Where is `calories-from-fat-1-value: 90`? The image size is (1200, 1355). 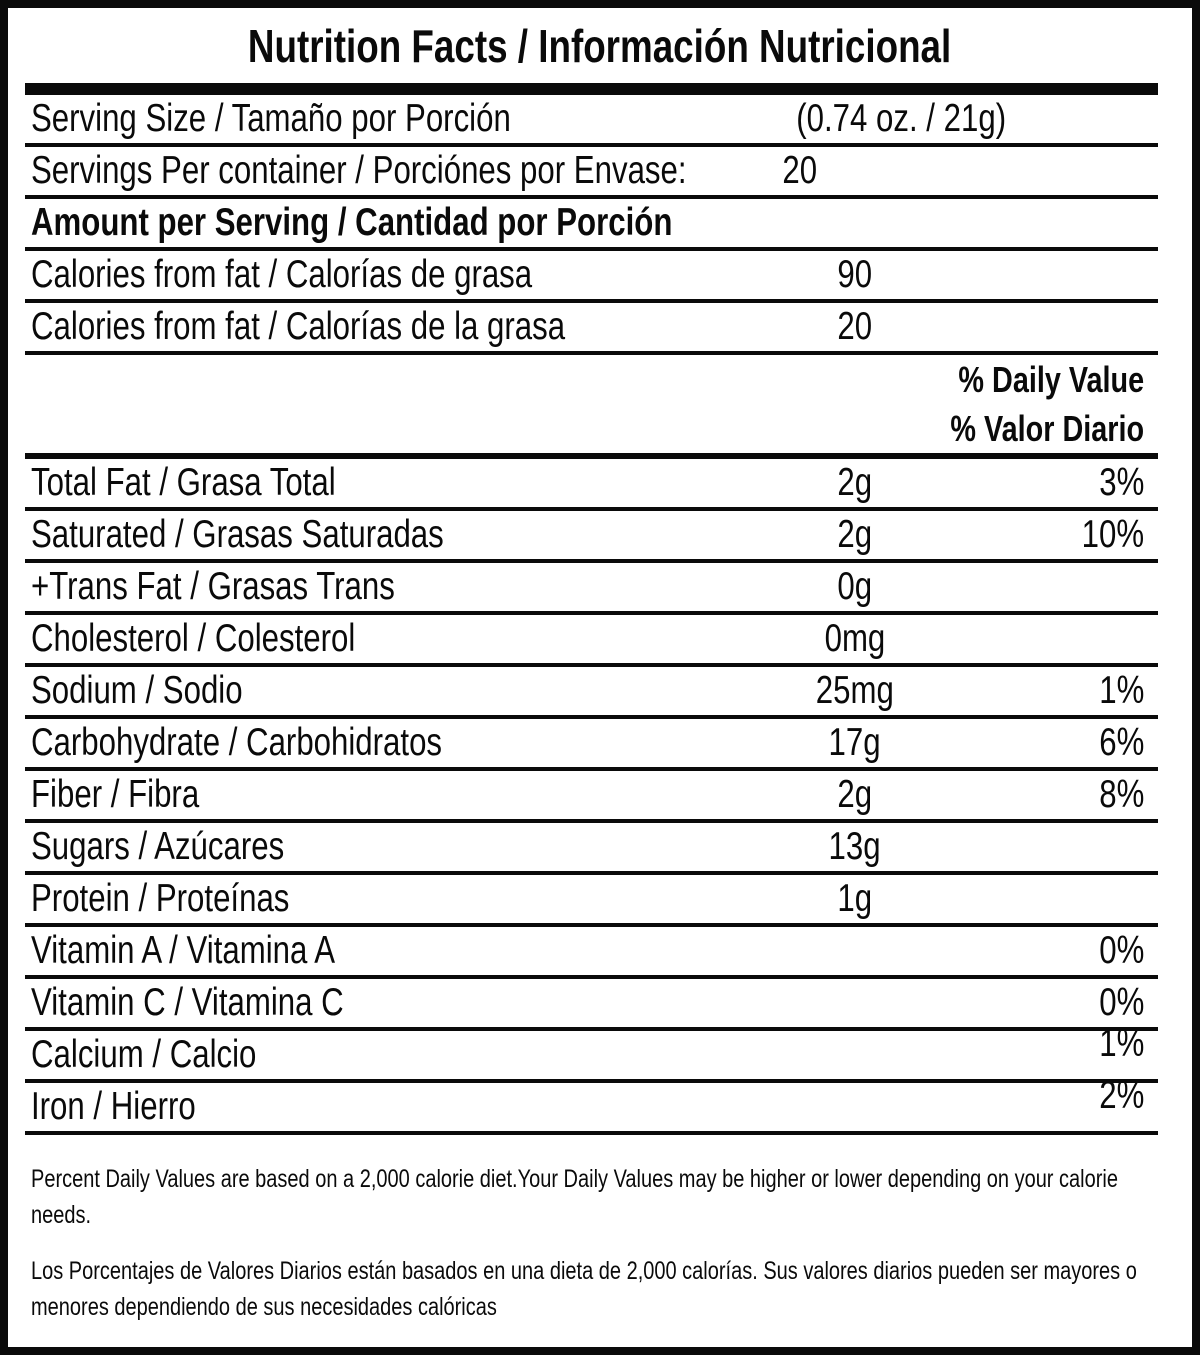 calories-from-fat-1-value: 90 is located at coordinates (855, 274).